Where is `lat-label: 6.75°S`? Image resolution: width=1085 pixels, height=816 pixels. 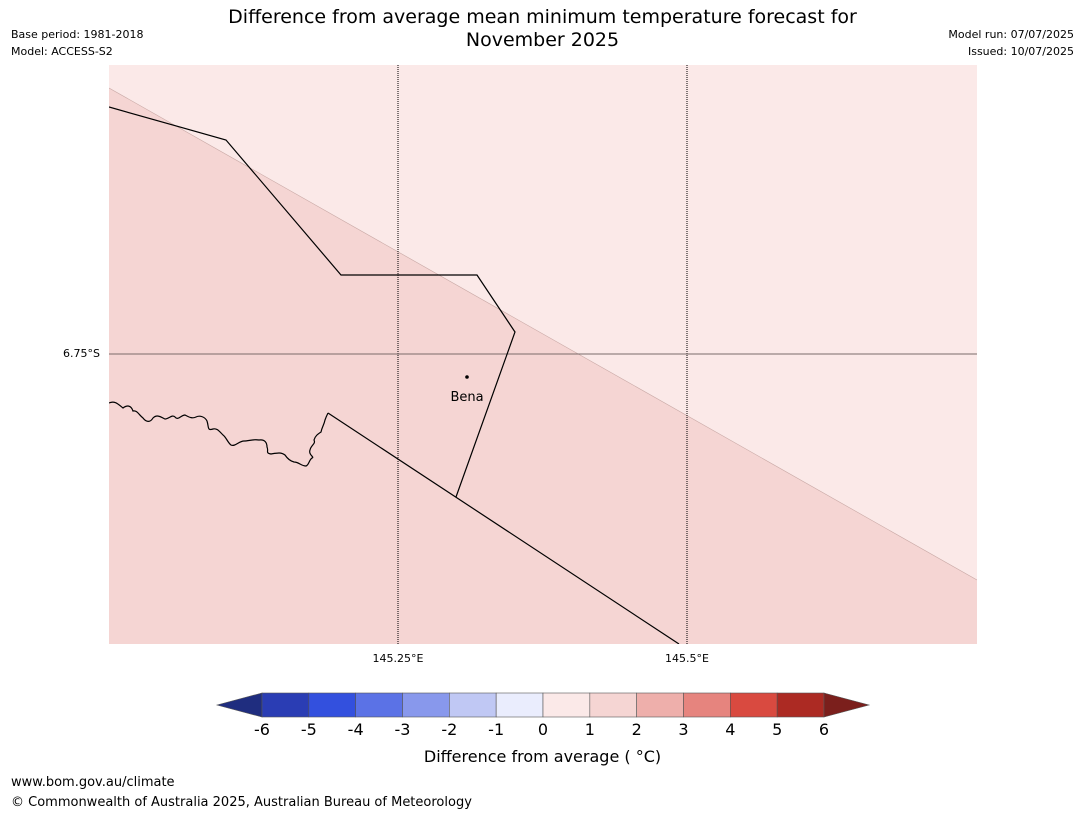 lat-label: 6.75°S is located at coordinates (81, 353).